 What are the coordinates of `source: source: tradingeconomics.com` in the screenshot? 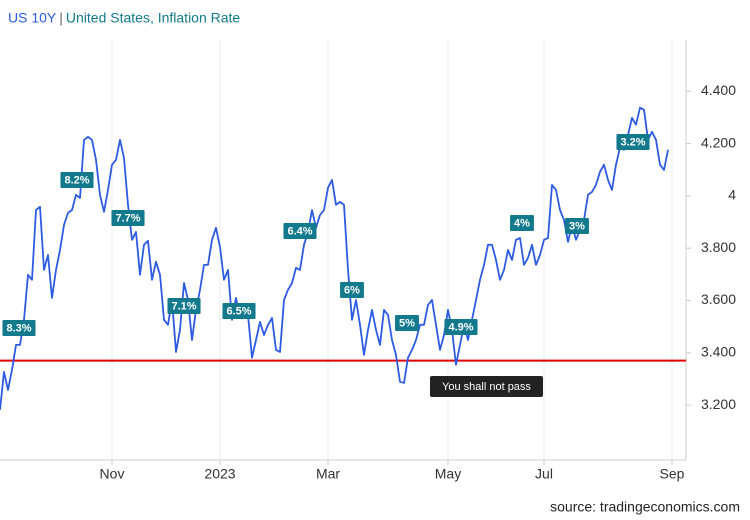 It's located at (645, 507).